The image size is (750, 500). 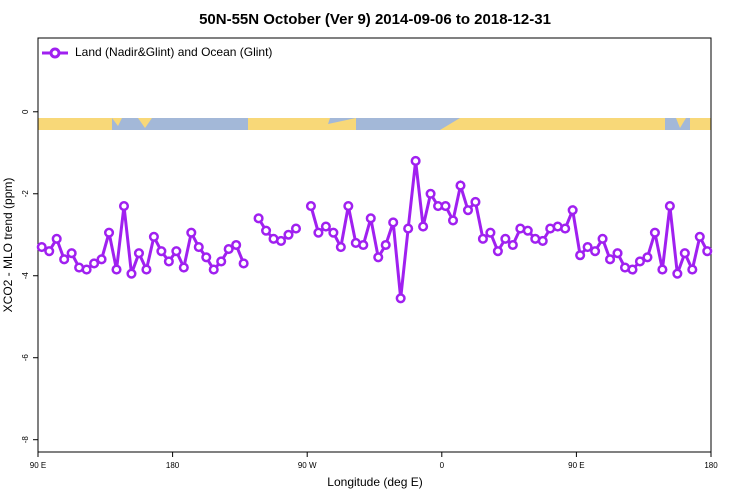 What do you see at coordinates (55, 53) in the screenshot?
I see `legend-marker` at bounding box center [55, 53].